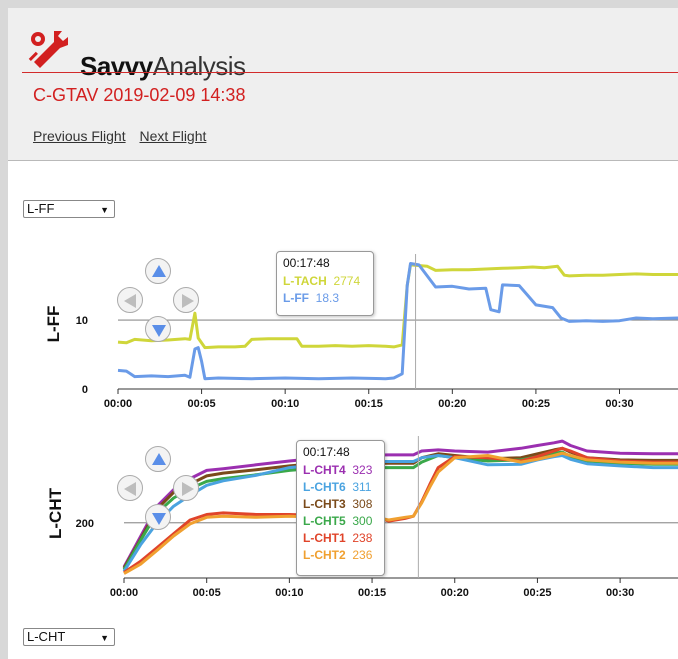 The height and width of the screenshot is (659, 678). I want to click on wrench-logo-icon, so click(48, 49).